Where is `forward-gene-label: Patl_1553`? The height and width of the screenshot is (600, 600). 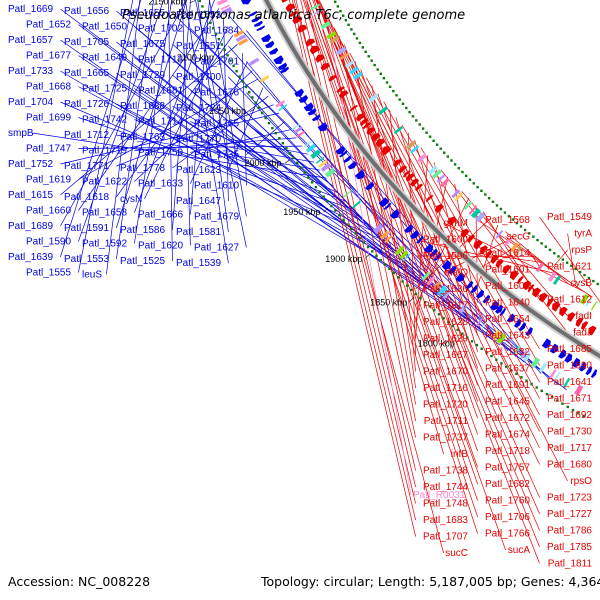 forward-gene-label: Patl_1553 is located at coordinates (86, 259).